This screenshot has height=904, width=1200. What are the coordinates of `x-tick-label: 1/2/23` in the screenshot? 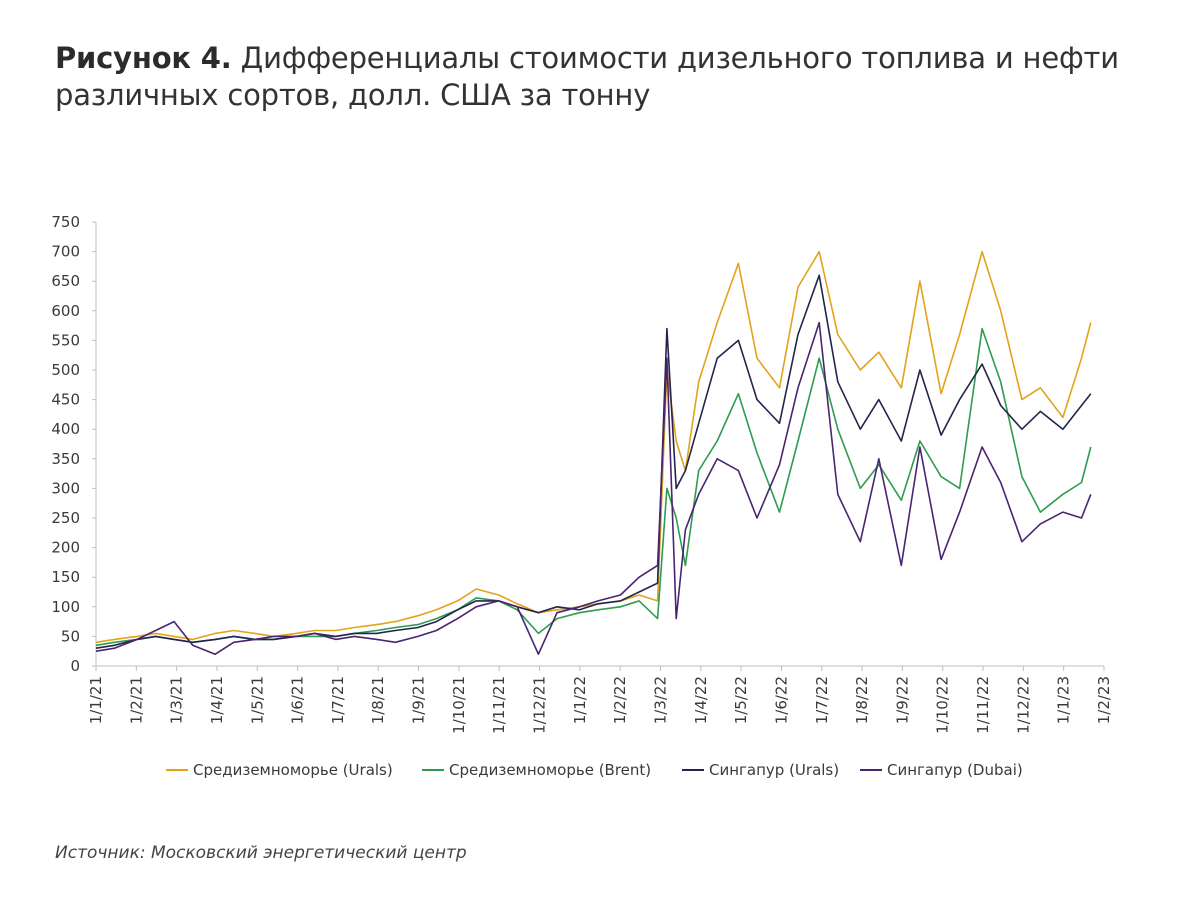 It's located at (1104, 700).